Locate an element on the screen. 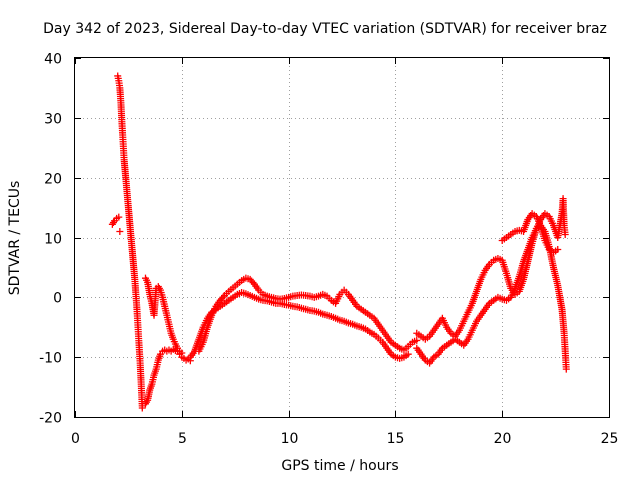 This screenshot has height=480, width=640. y-tick-label: 20 is located at coordinates (53, 180).